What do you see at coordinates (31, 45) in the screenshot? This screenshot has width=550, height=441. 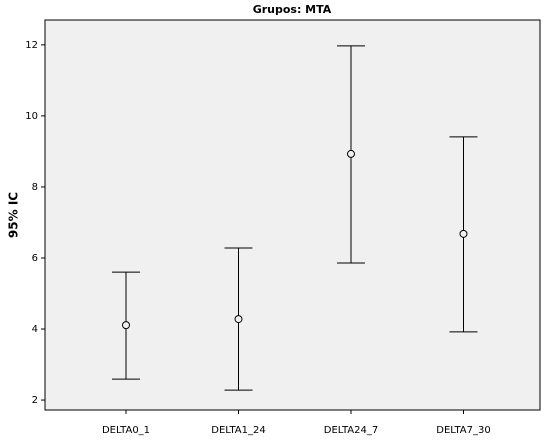 I see `y-tick-label: 12` at bounding box center [31, 45].